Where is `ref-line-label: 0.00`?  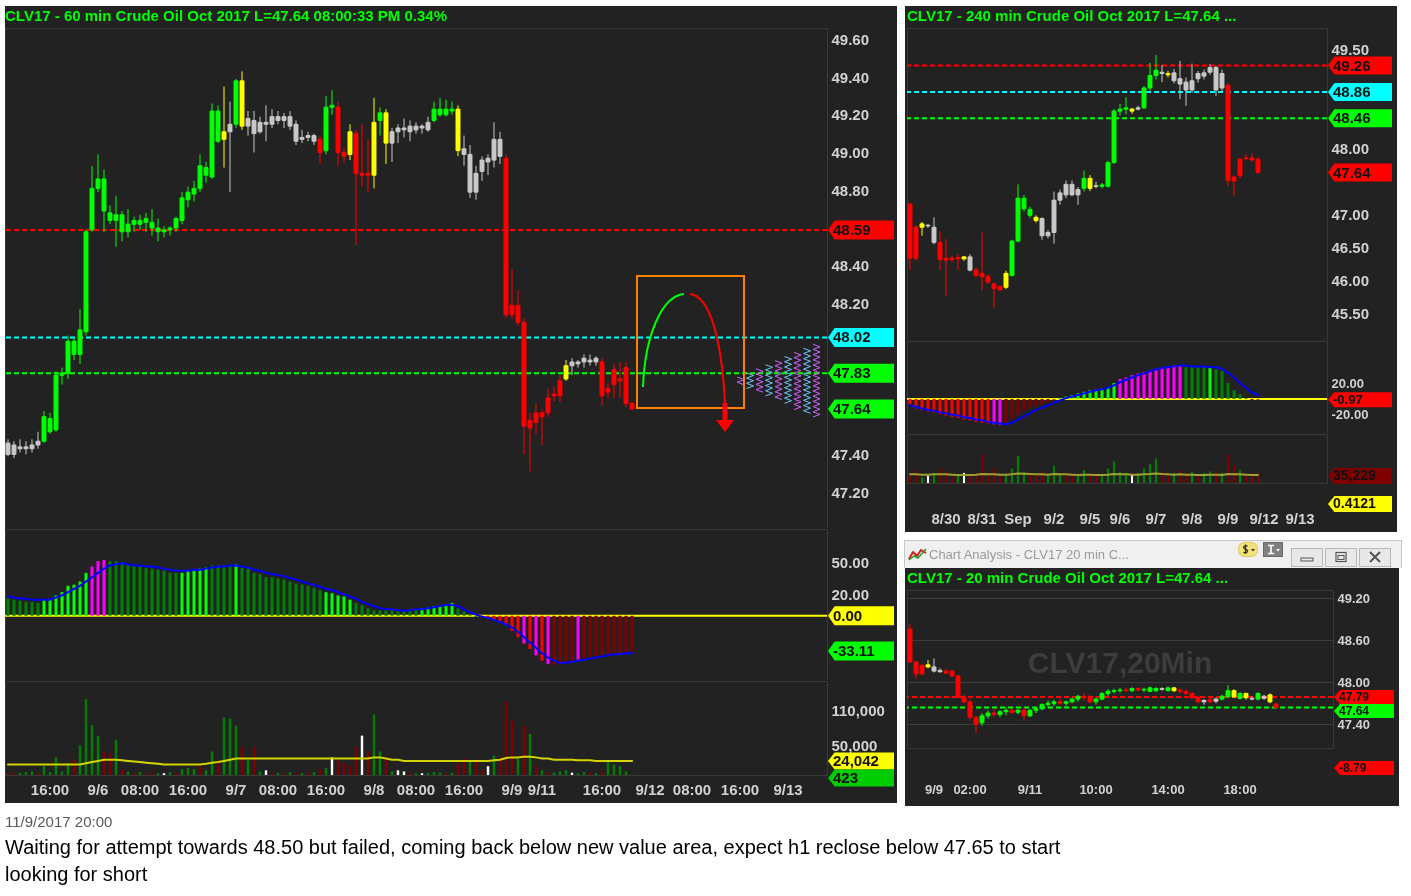
ref-line-label: 0.00 is located at coordinates (848, 615).